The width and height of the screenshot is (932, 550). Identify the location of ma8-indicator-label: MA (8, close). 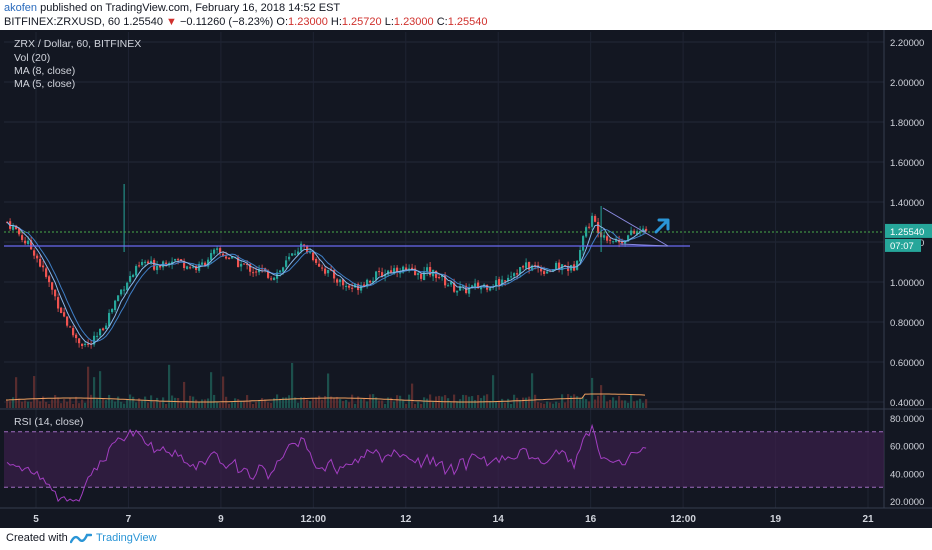
(45, 71).